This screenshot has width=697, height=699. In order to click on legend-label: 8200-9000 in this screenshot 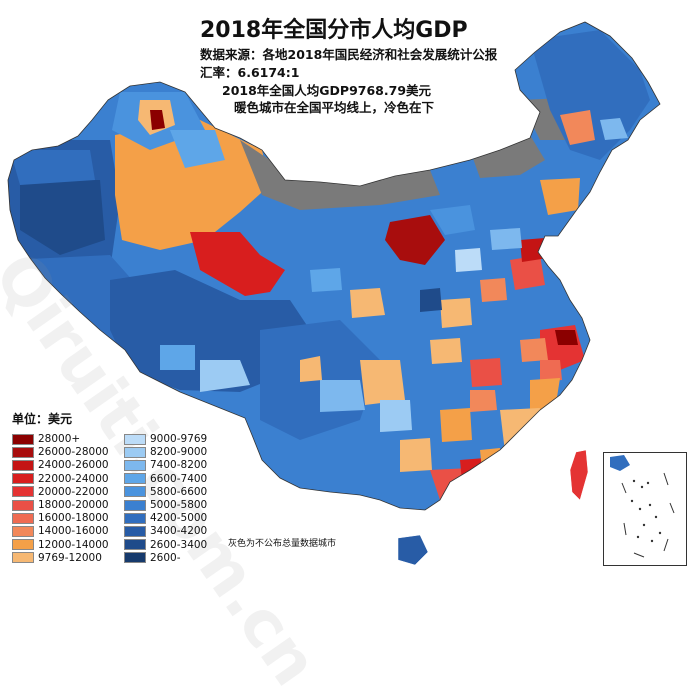, I will do `click(179, 452)`.